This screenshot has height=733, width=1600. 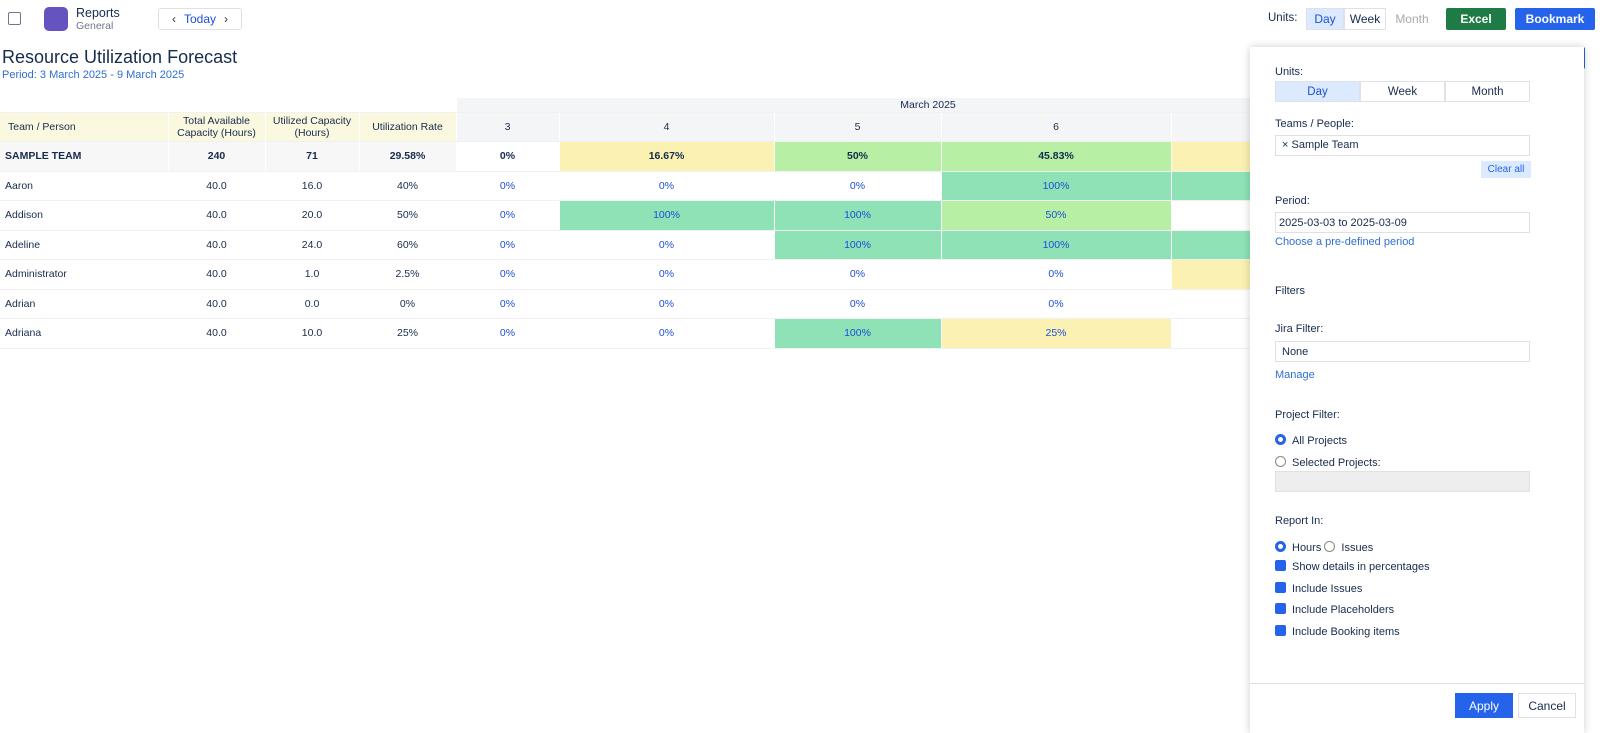 What do you see at coordinates (1484, 705) in the screenshot?
I see `apply-button: Apply` at bounding box center [1484, 705].